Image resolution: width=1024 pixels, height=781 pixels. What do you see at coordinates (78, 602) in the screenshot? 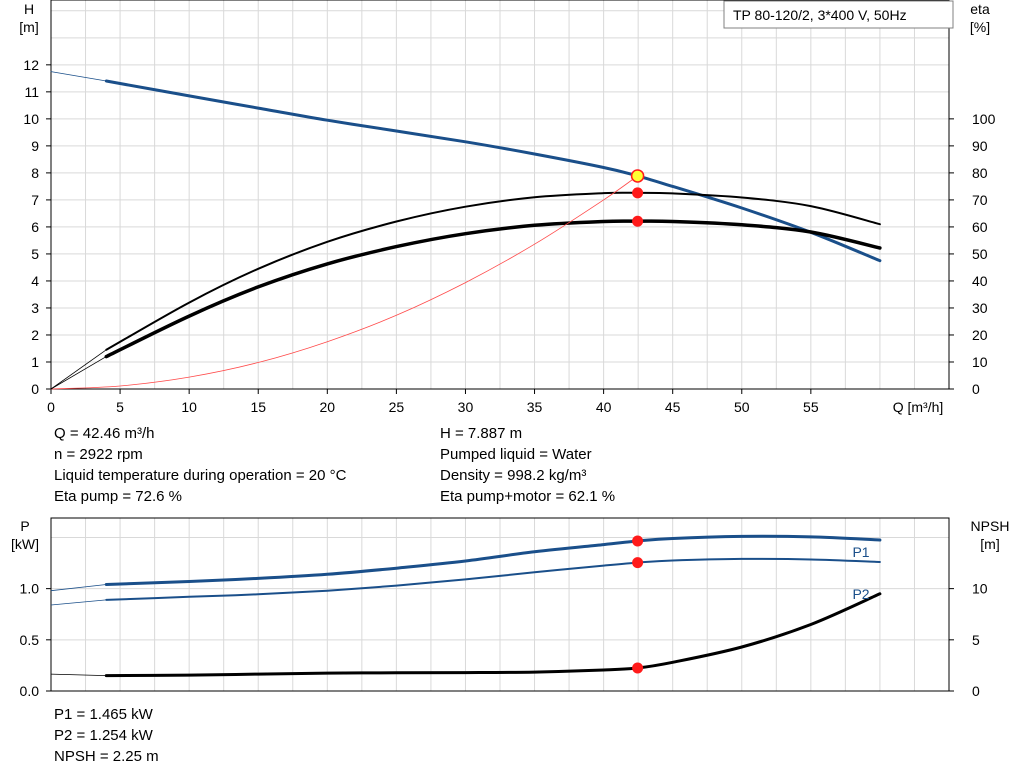
I see `curve-p2-extension` at bounding box center [78, 602].